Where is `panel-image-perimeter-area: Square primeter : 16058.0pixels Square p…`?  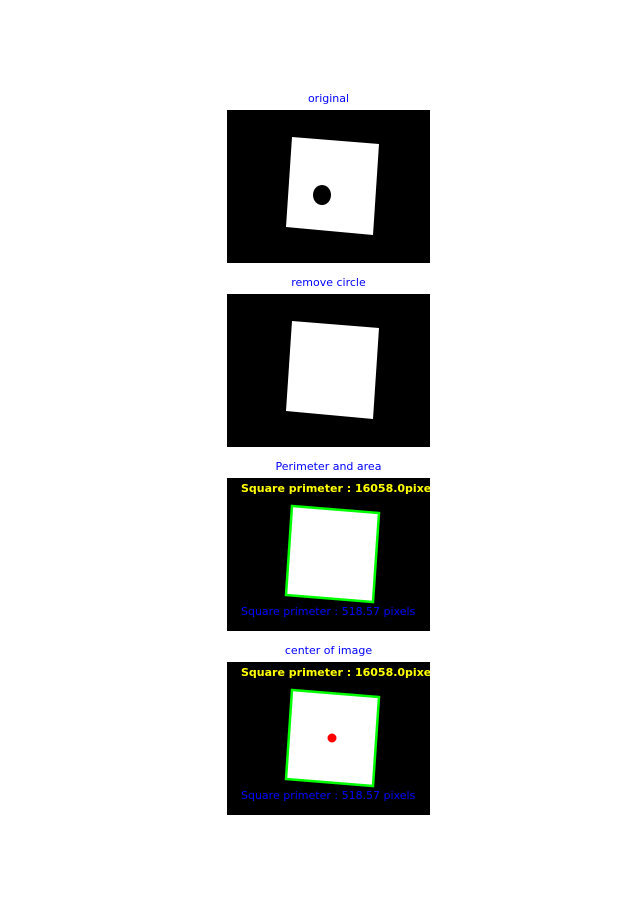 panel-image-perimeter-area: Square primeter : 16058.0pixels Square p… is located at coordinates (328, 554).